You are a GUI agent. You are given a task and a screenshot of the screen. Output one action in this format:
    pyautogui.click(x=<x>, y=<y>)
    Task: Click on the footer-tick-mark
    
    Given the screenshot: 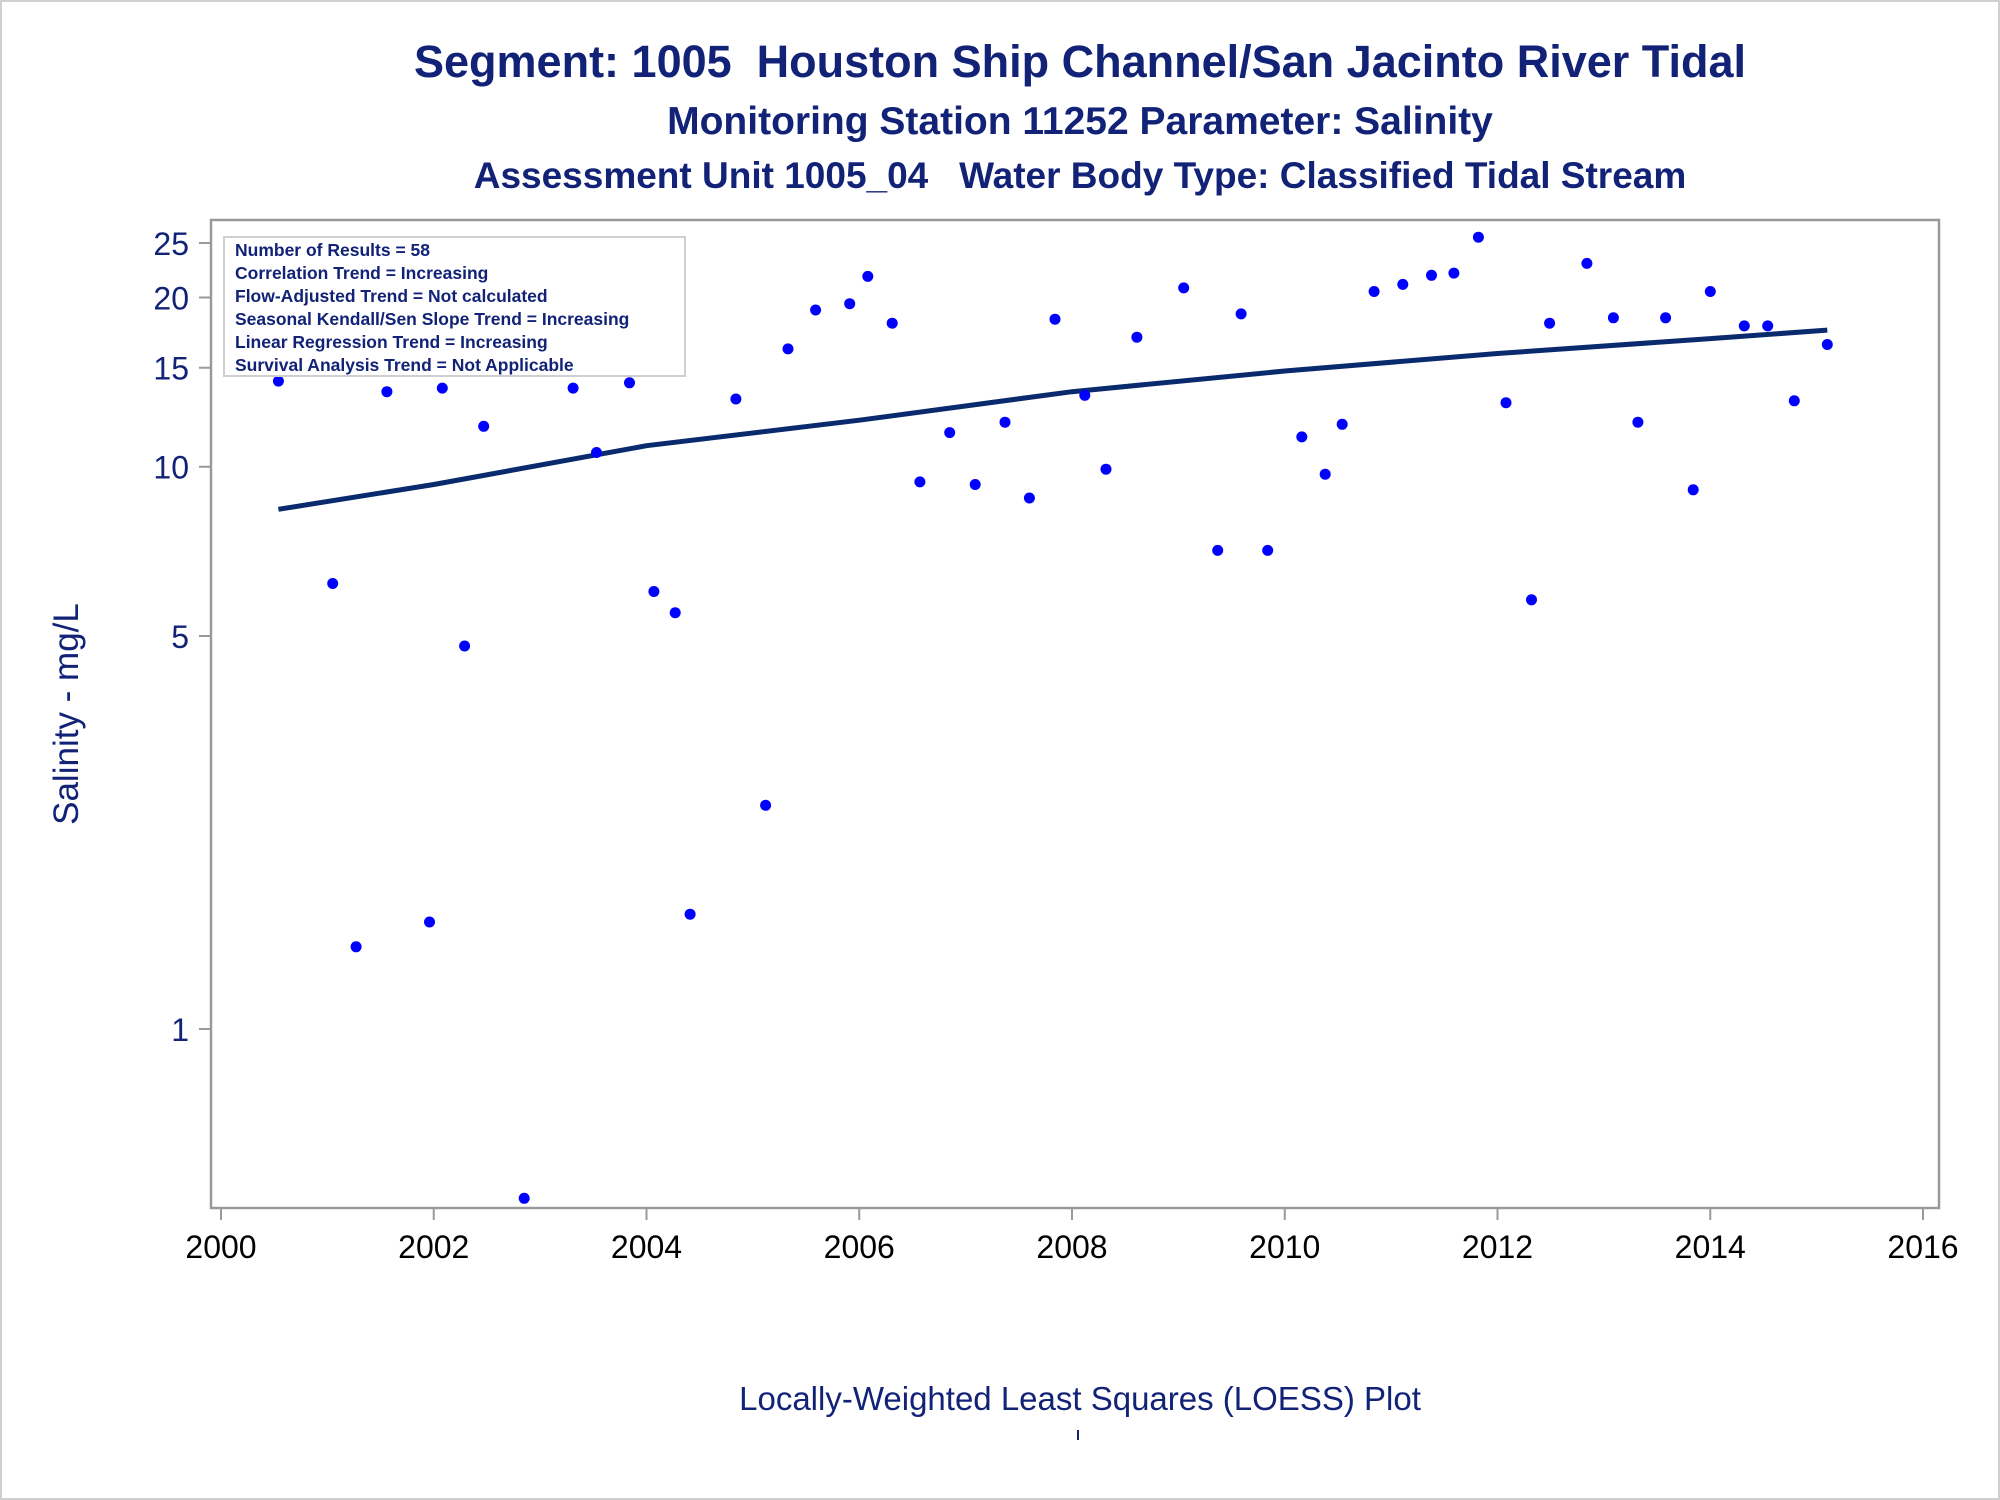 What is the action you would take?
    pyautogui.click(x=1078, y=1435)
    